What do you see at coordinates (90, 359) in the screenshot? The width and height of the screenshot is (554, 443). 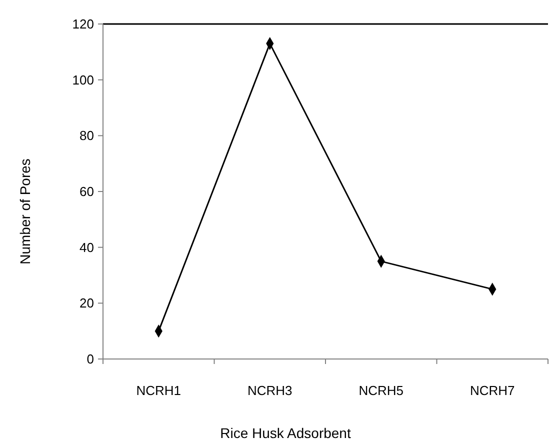 I see `y-tick-label: 0` at bounding box center [90, 359].